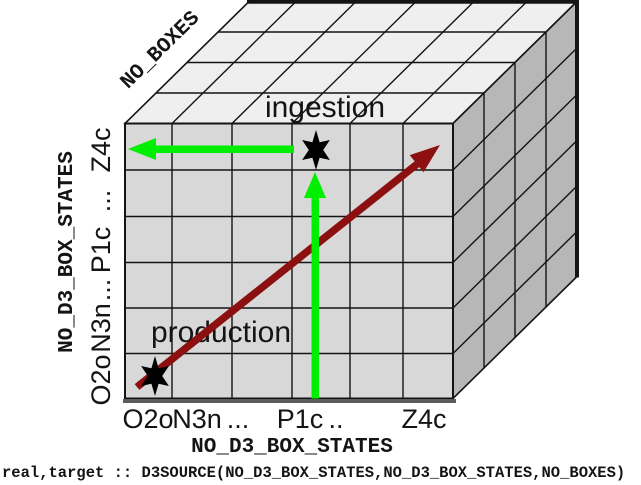  What do you see at coordinates (315, 297) in the screenshot?
I see `ingestion-arrow-up-shaft` at bounding box center [315, 297].